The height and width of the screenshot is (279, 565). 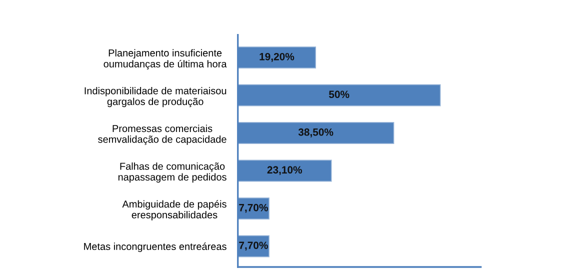 What do you see at coordinates (339, 94) in the screenshot?
I see `data-label: 50%` at bounding box center [339, 94].